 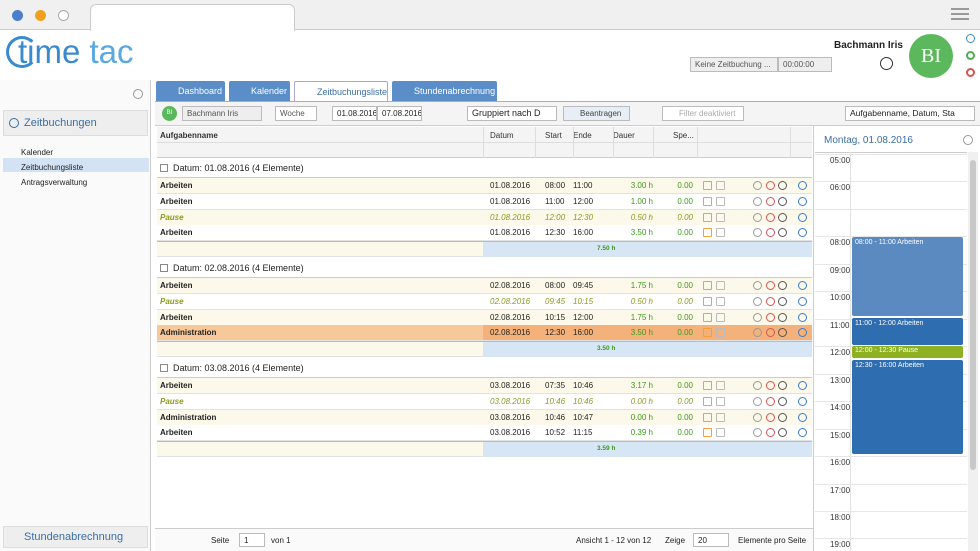 What do you see at coordinates (484, 401) in the screenshot?
I see `table-row: Pause 03.08.2016 10:46 10:46 0.00 h 0.00` at bounding box center [484, 401].